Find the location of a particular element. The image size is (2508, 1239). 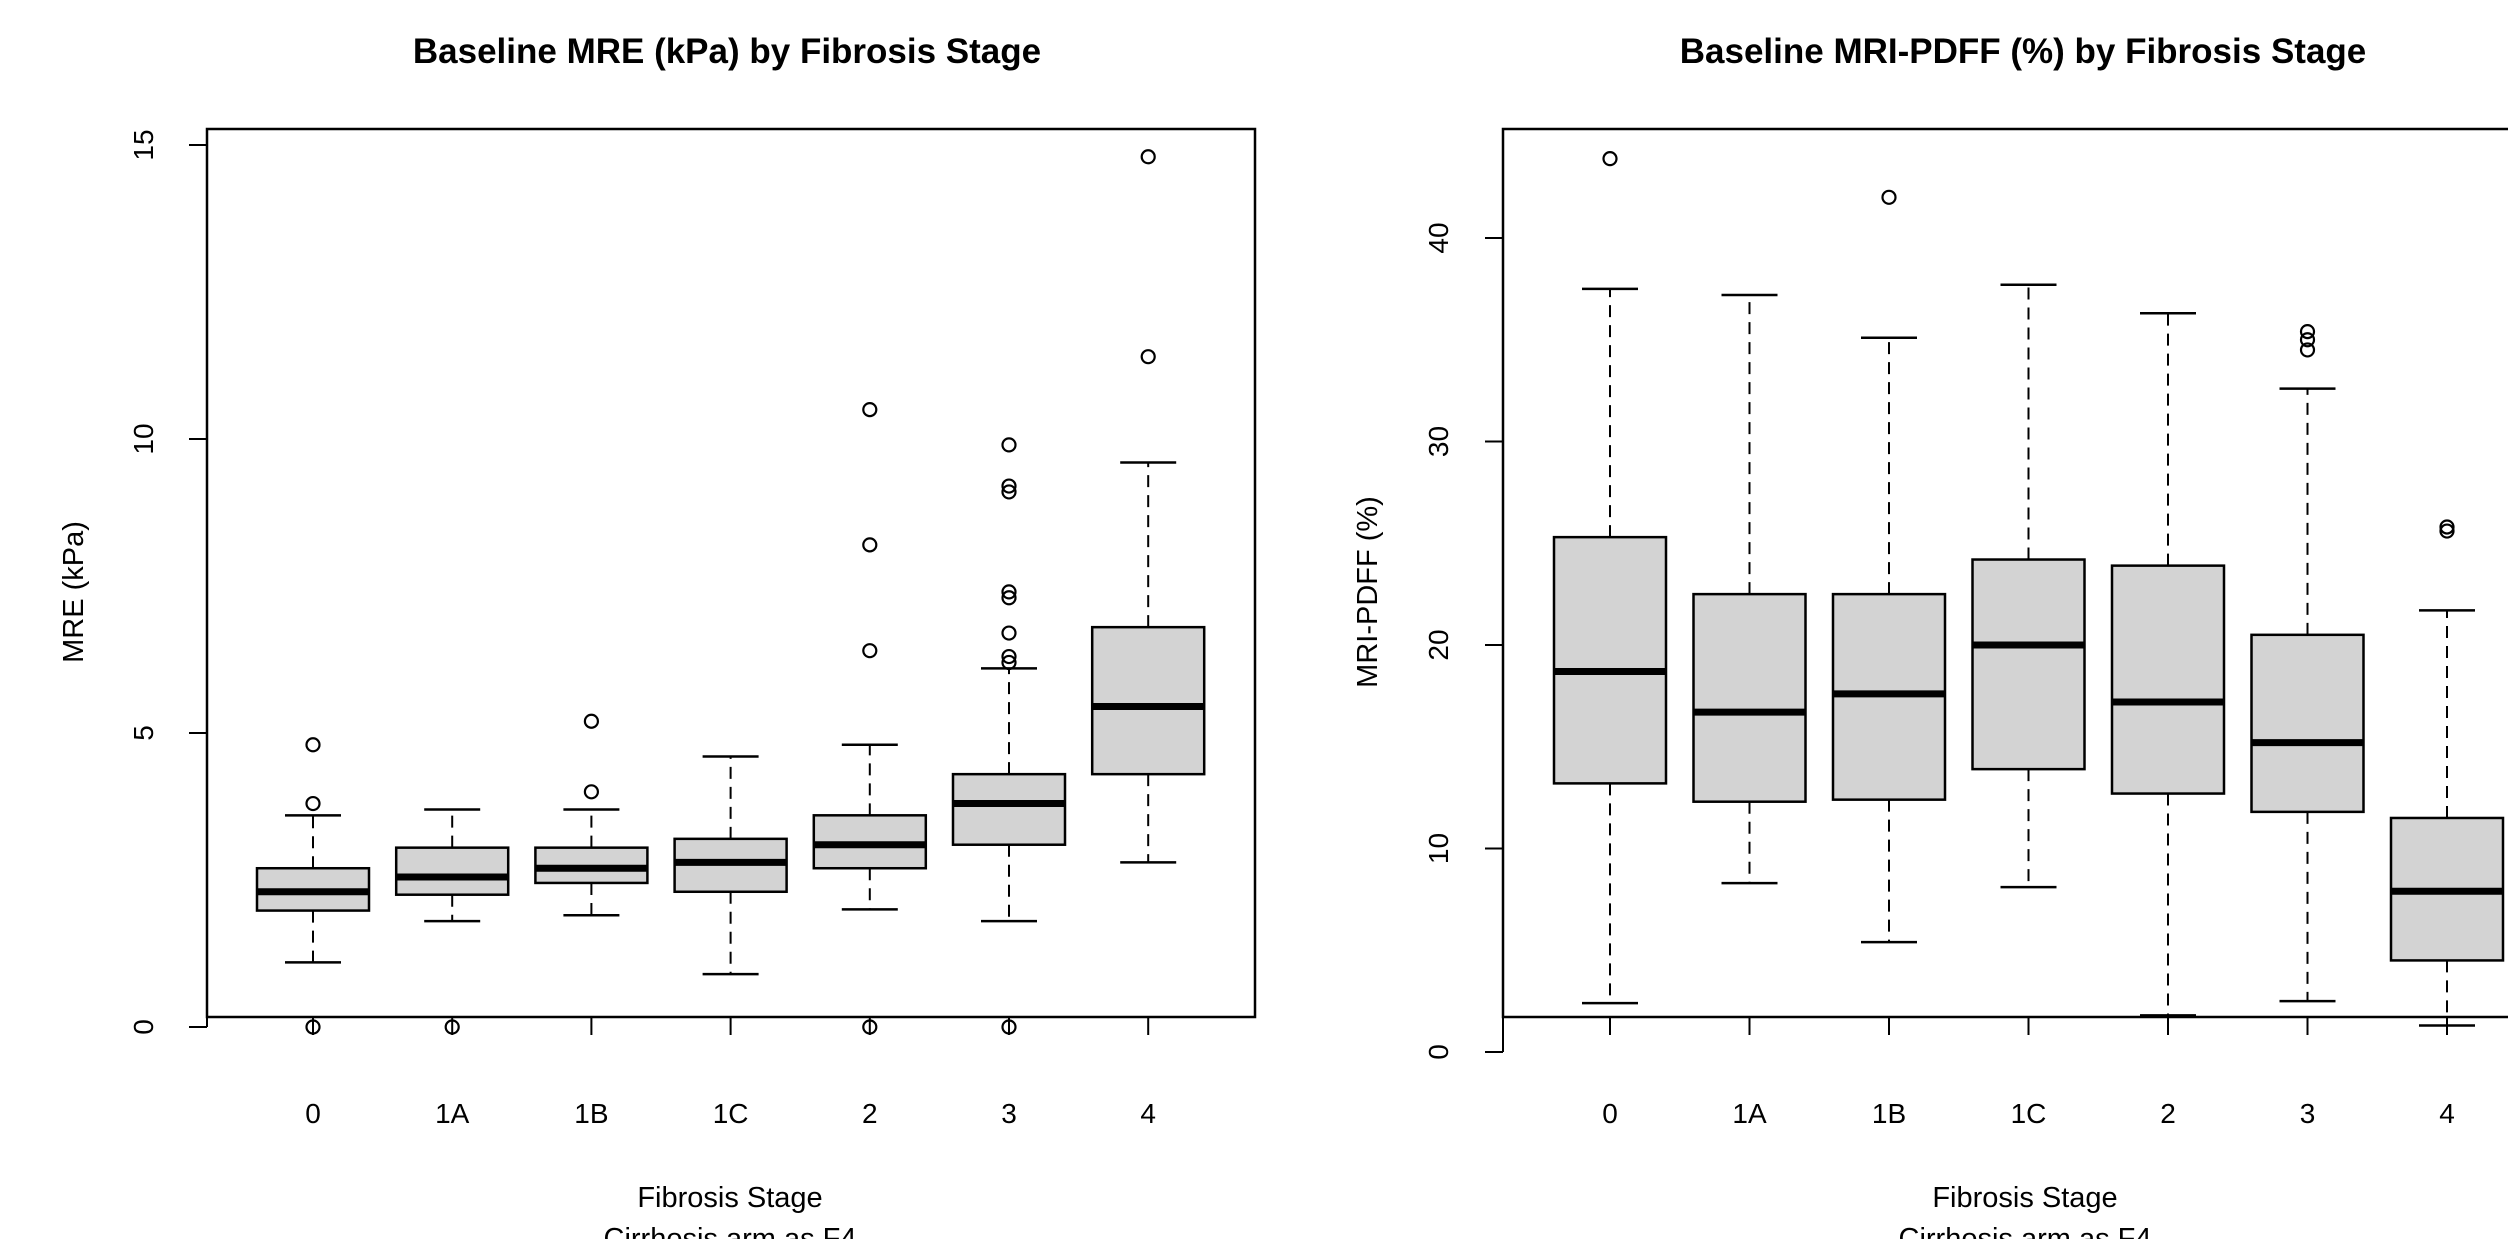

mre-y-tick-label: 0 is located at coordinates (143, 1027).